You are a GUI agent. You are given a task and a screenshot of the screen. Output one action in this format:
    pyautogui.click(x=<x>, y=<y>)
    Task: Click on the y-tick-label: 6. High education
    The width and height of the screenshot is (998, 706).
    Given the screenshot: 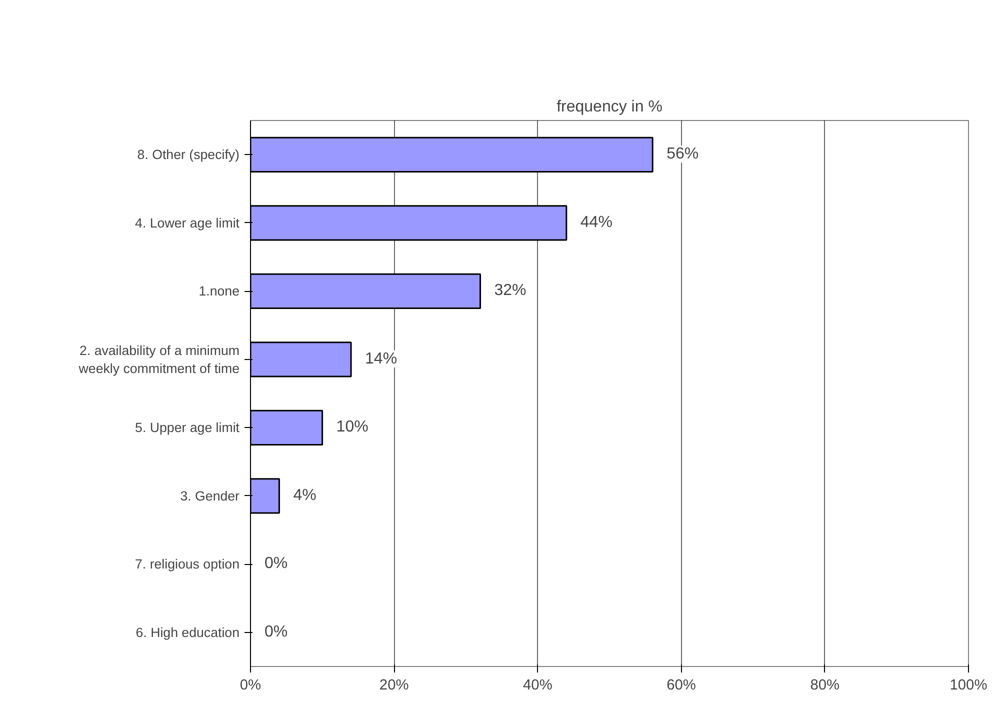 What is the action you would take?
    pyautogui.click(x=188, y=632)
    